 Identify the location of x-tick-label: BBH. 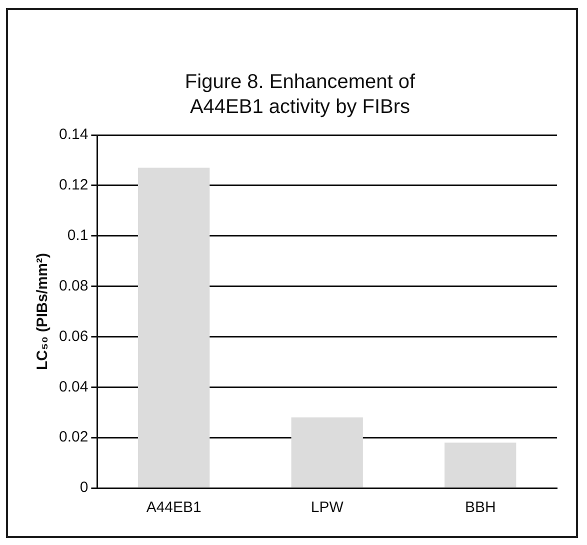
(480, 507).